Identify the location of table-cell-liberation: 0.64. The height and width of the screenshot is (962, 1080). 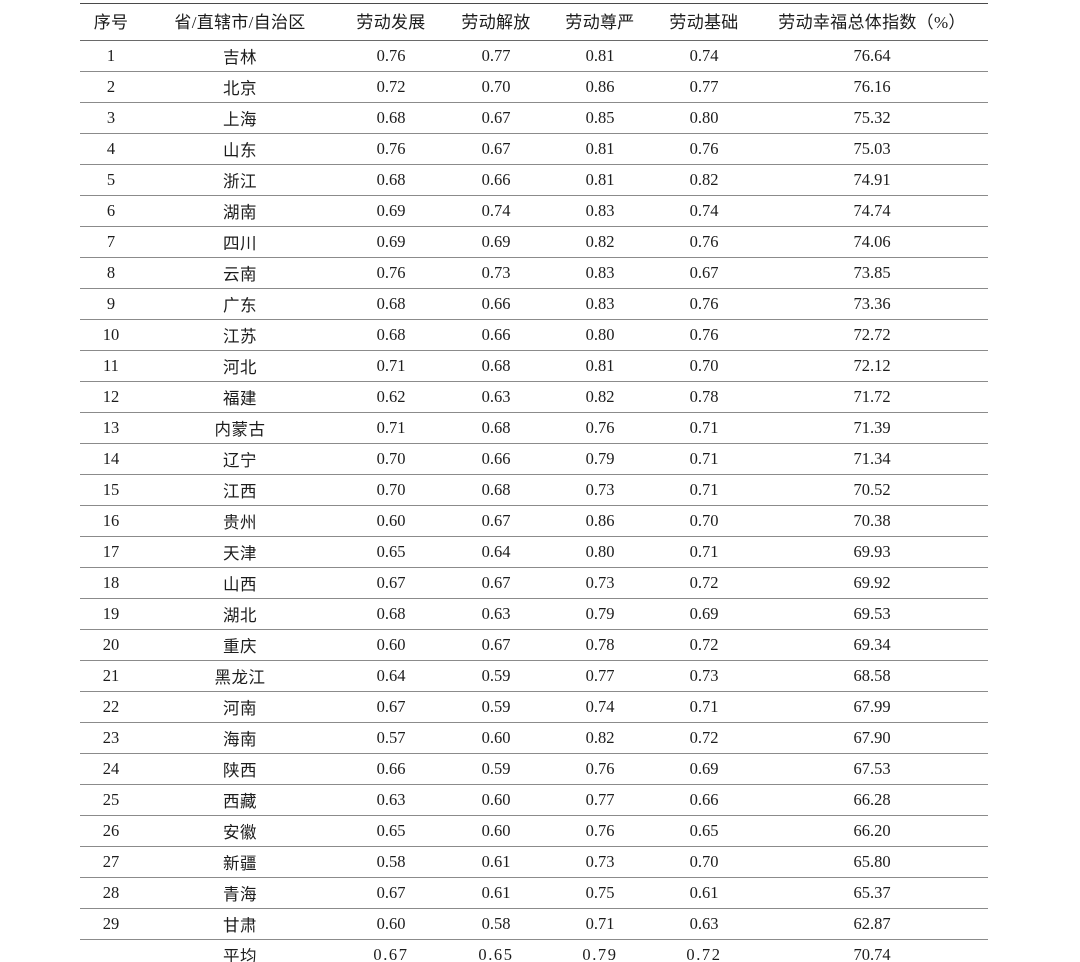
(496, 551).